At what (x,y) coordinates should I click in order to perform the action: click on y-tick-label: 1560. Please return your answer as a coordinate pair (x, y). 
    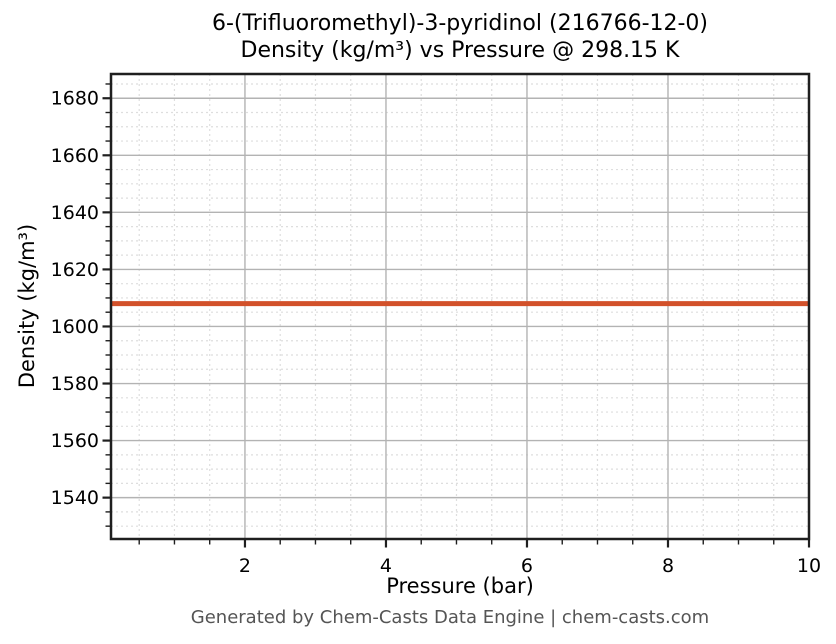
    Looking at the image, I should click on (75, 441).